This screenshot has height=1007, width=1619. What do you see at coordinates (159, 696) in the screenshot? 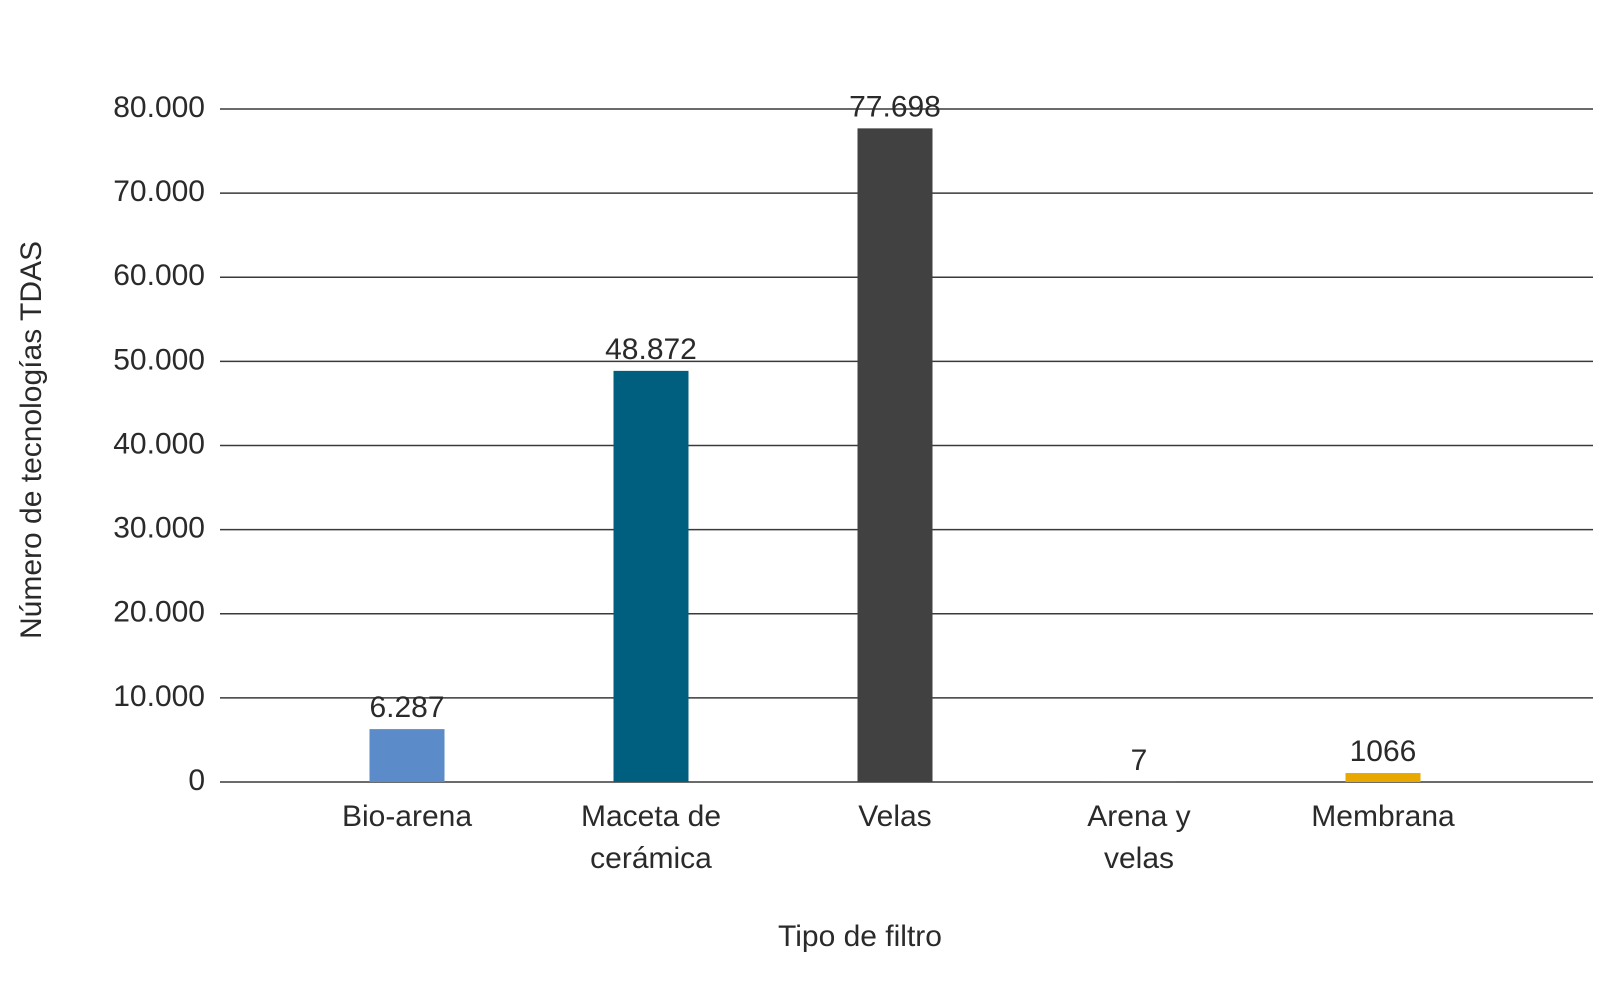
I see `y-tick-label: 10.000` at bounding box center [159, 696].